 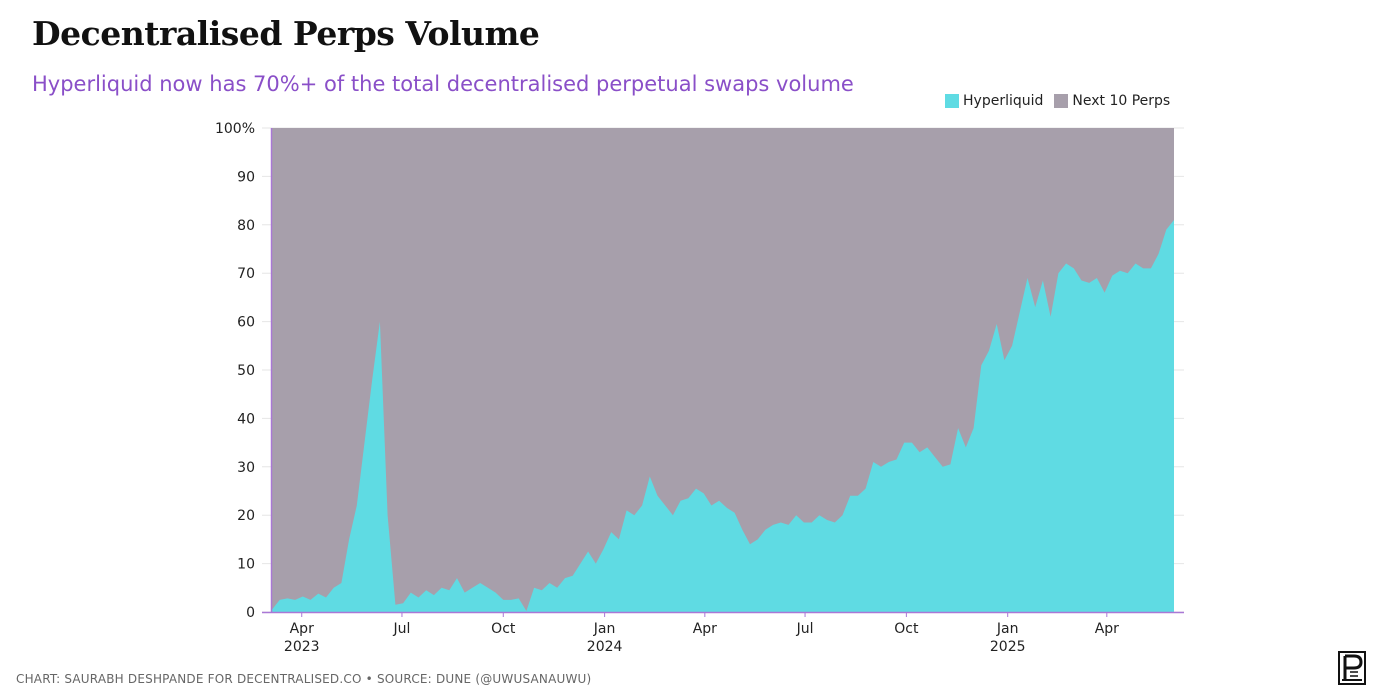 I want to click on y-tick-label: 40, so click(x=246, y=419).